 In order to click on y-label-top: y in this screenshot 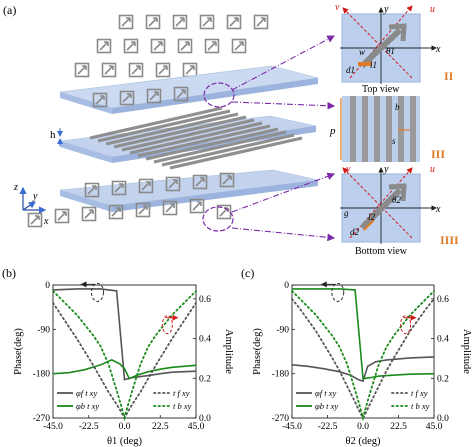, I will do `click(386, 9)`.